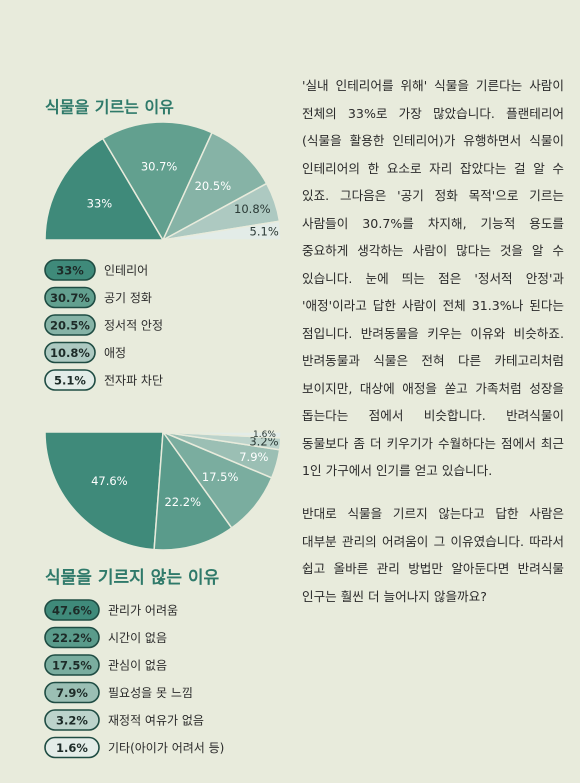 The image size is (580, 783). I want to click on legend-value: 20.5%, so click(70, 326).